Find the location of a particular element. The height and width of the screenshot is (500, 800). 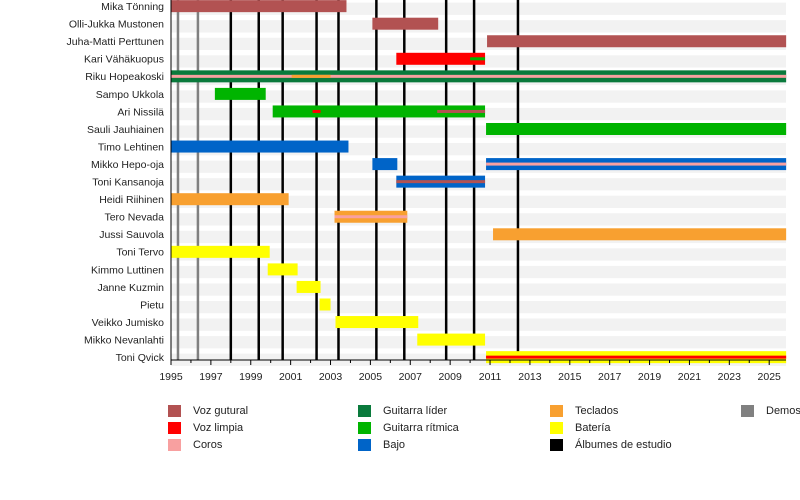

legend-column: Guitarra líder Guitarra rítmica Bajo is located at coordinates (408, 427).